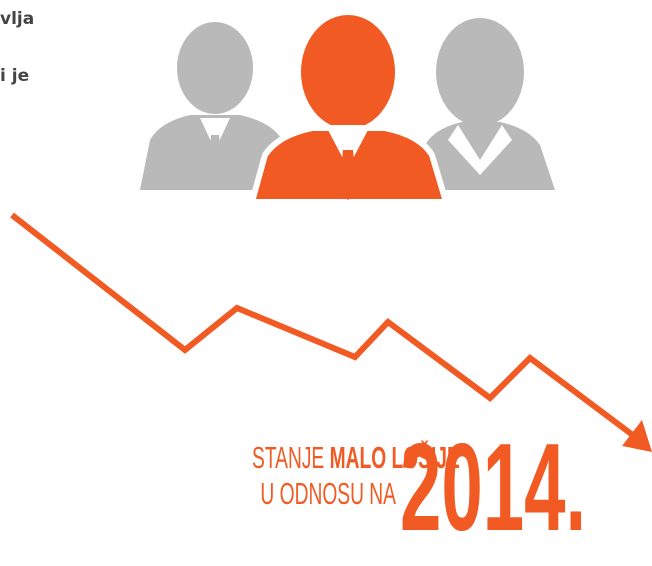  Describe the element at coordinates (493, 486) in the screenshot. I see `headline-year: 2014.` at that location.